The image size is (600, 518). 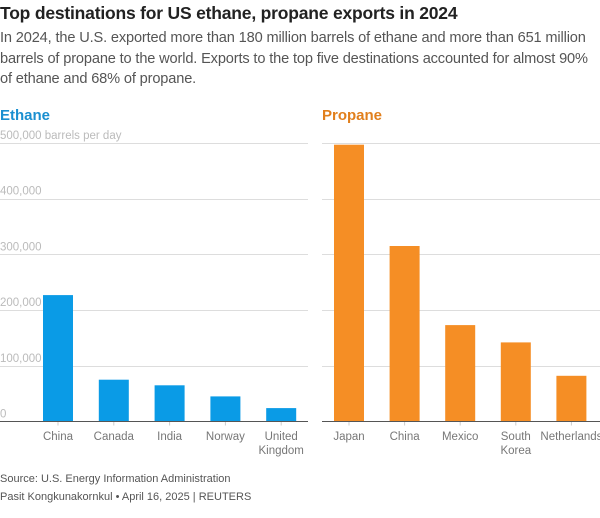 What do you see at coordinates (21, 247) in the screenshot?
I see `ethane-ytick-label: 300,000` at bounding box center [21, 247].